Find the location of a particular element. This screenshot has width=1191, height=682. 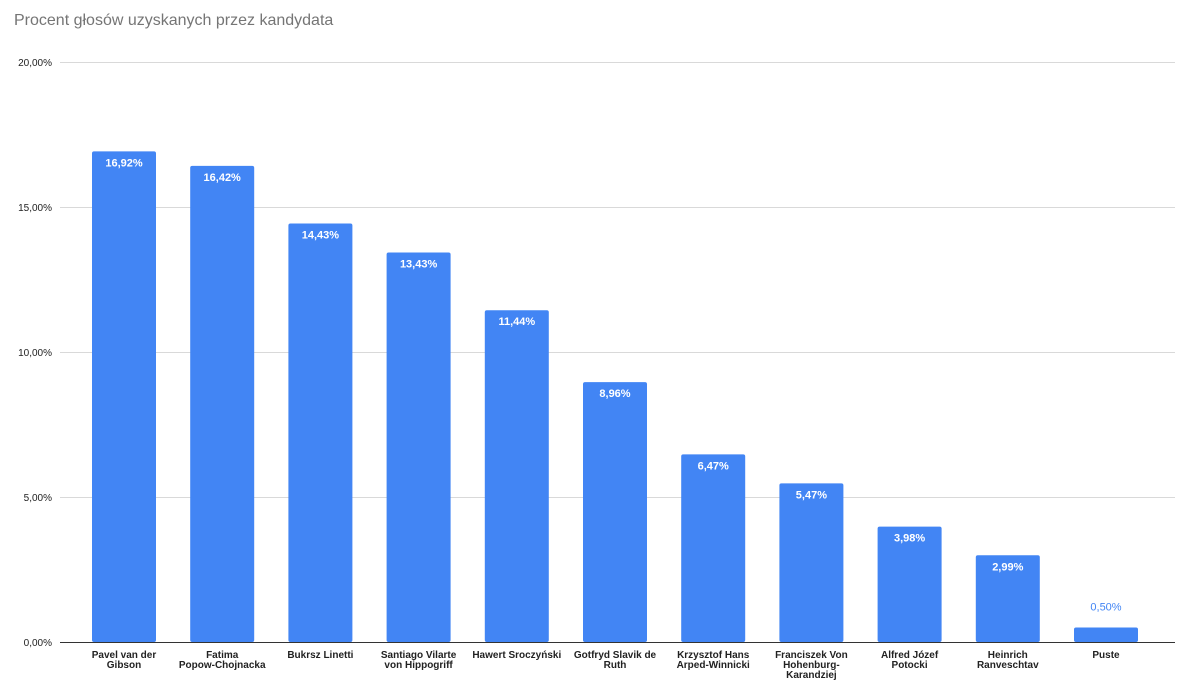

x-category-label-line: Krzysztof Hans is located at coordinates (713, 655).